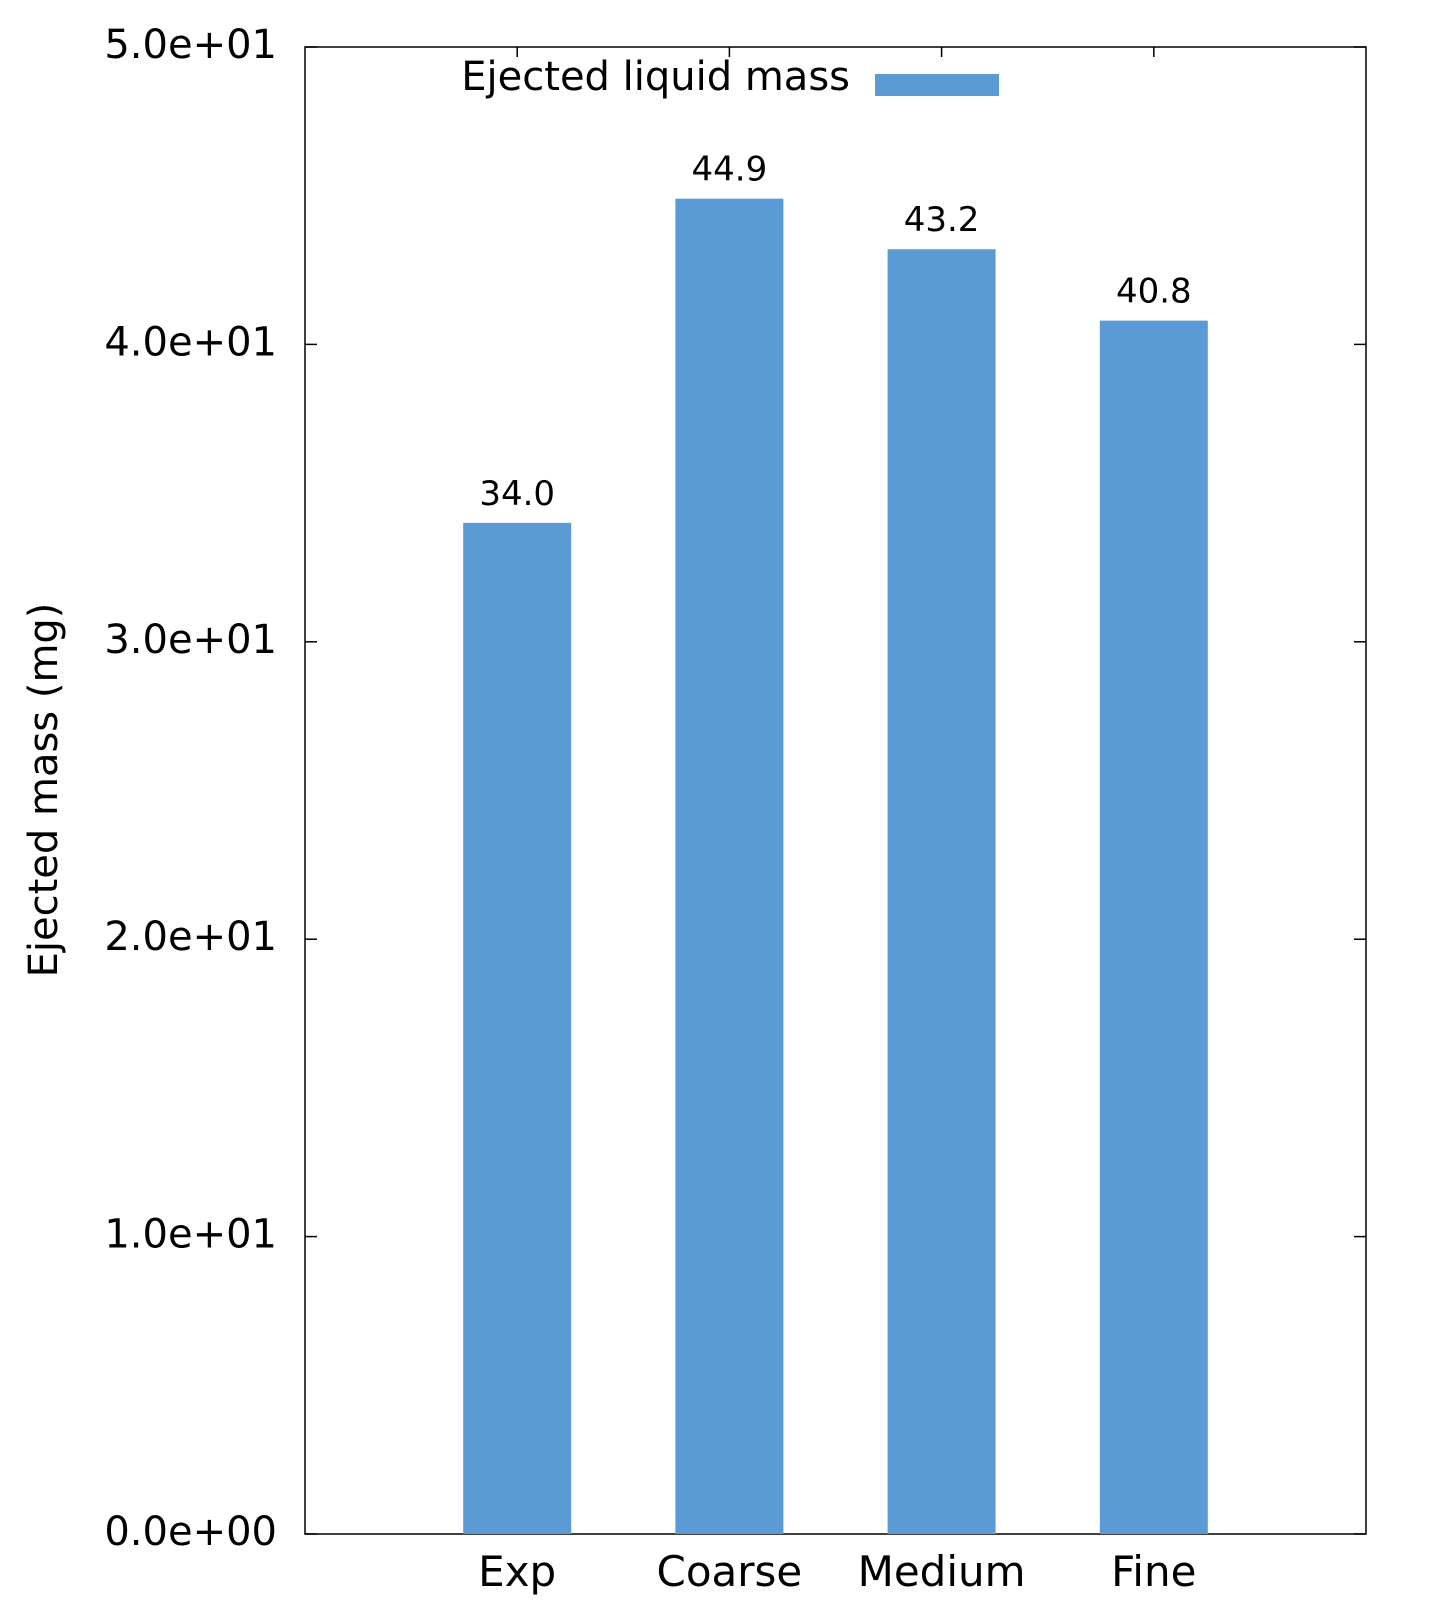  I want to click on legend: Ejected liquid mass, so click(730, 77).